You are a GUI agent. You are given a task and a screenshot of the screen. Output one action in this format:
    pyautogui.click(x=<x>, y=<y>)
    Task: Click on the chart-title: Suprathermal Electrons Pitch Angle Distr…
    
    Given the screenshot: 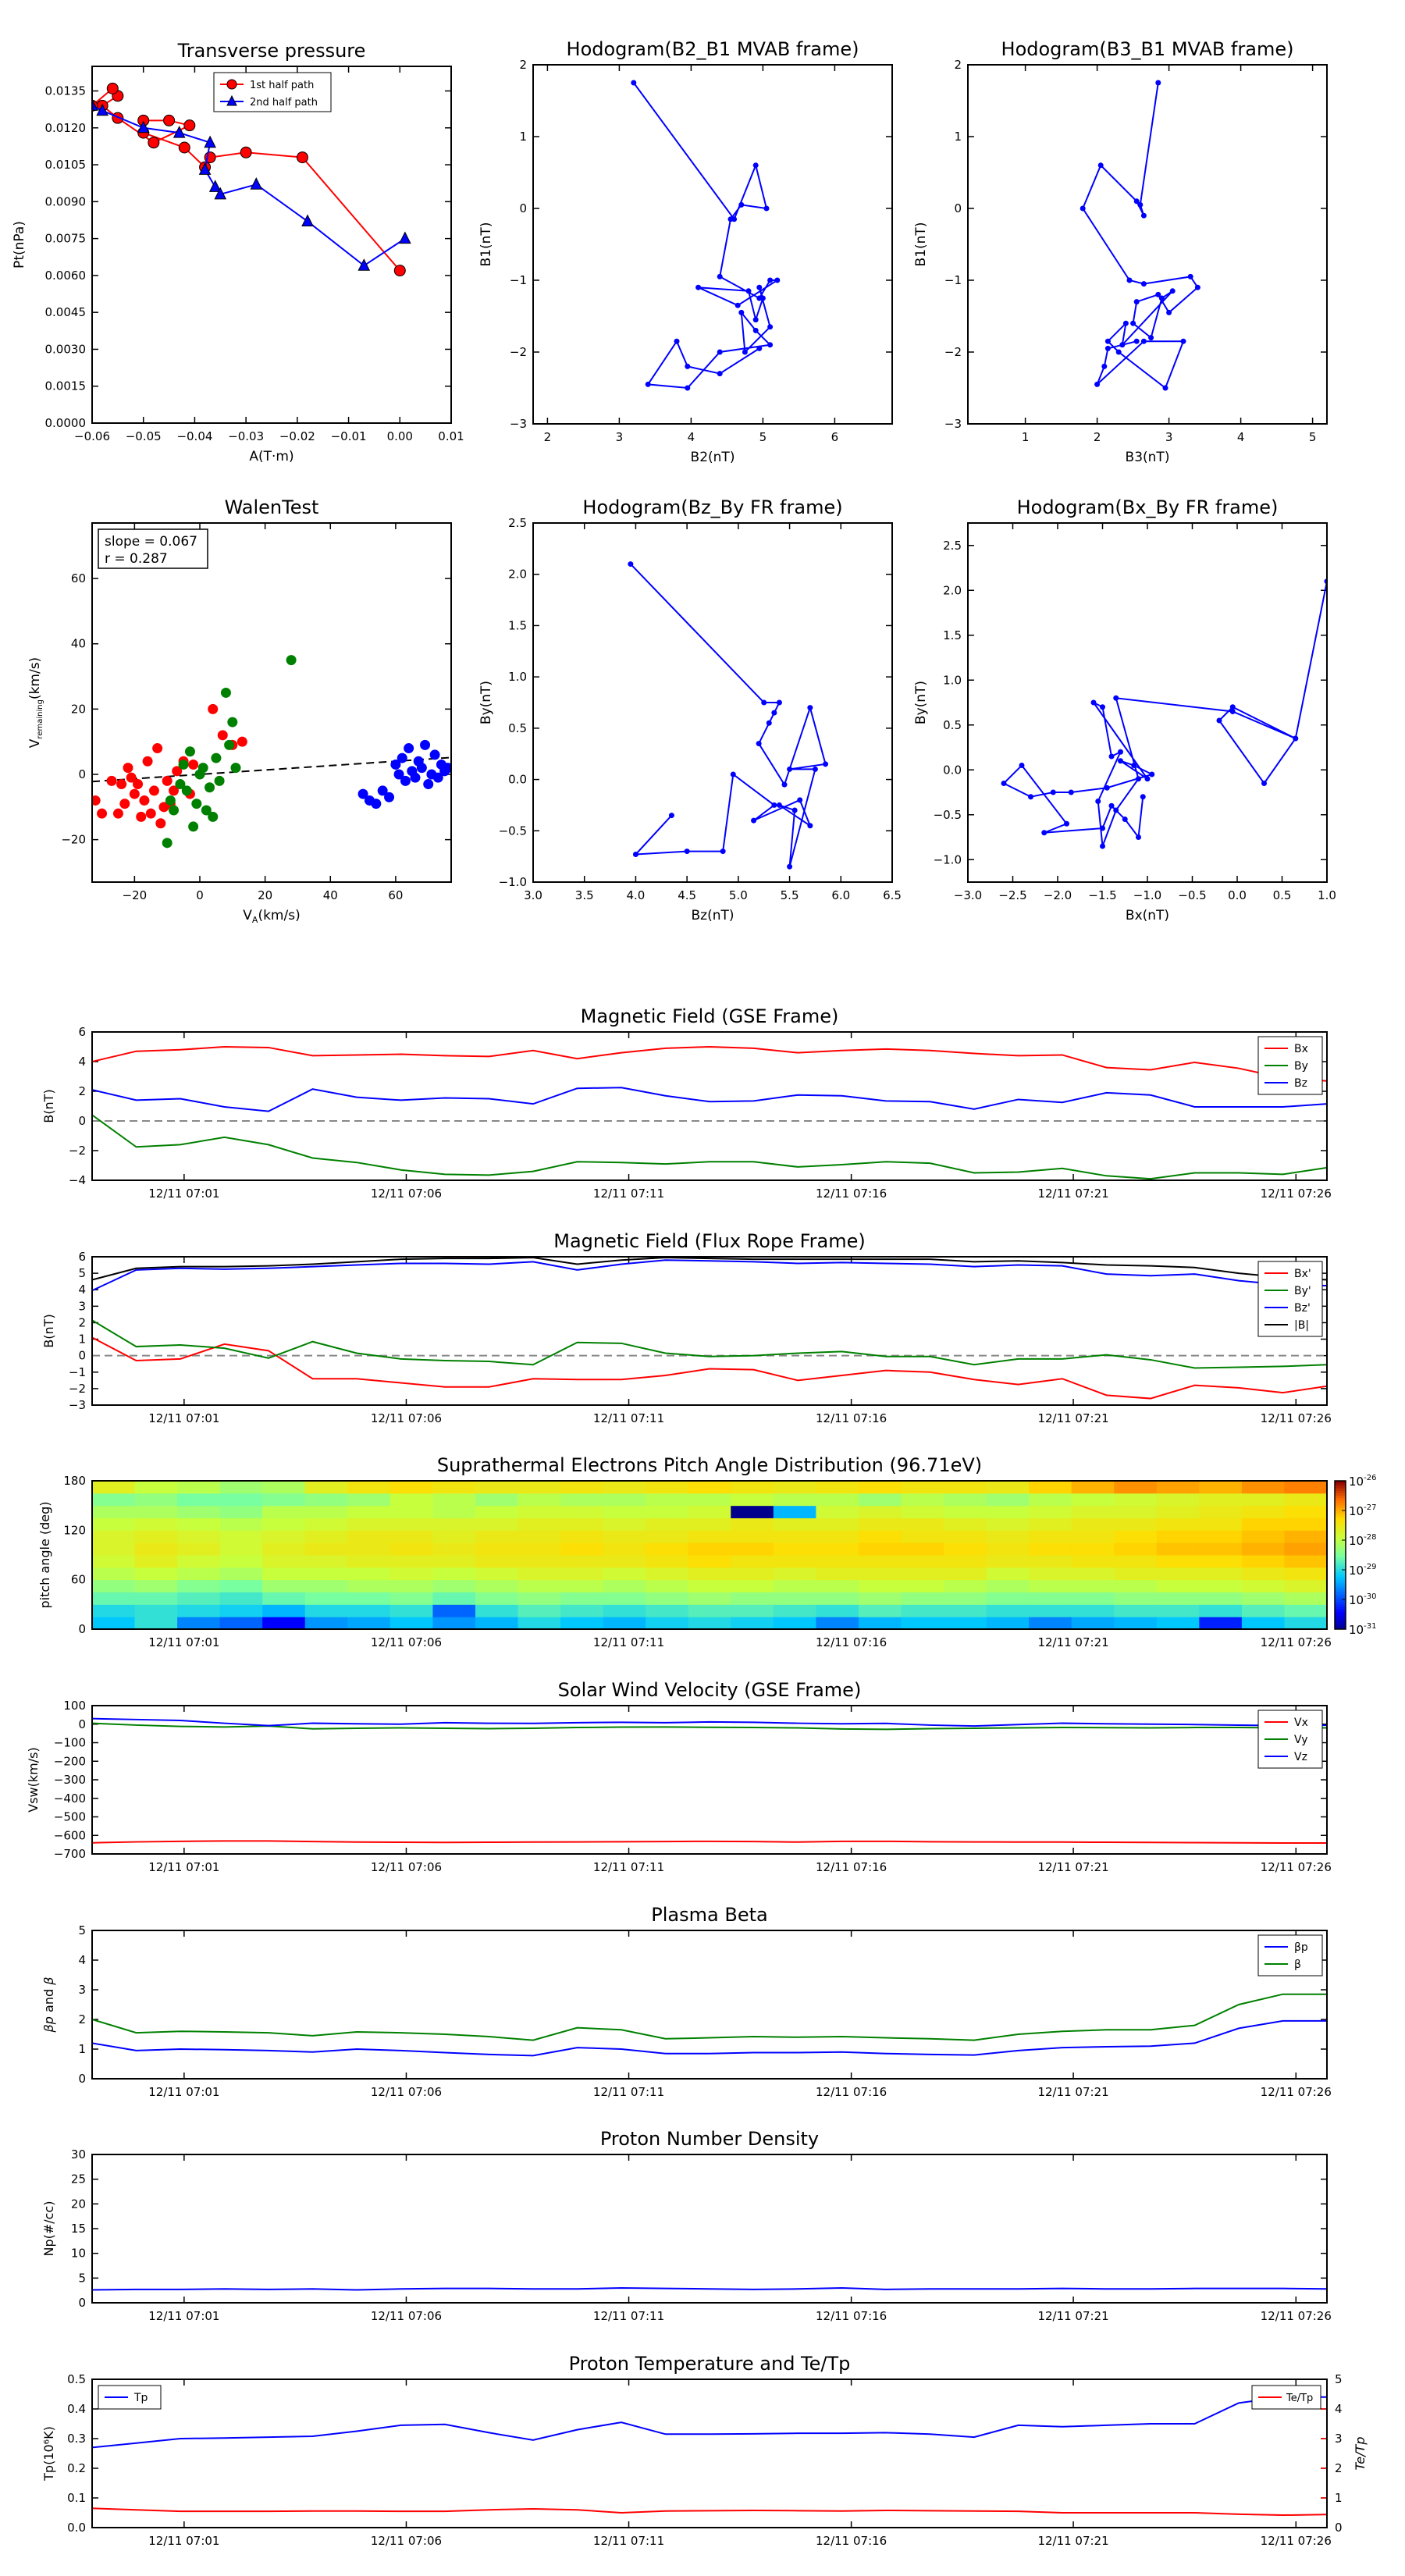 What is the action you would take?
    pyautogui.click(x=710, y=1465)
    